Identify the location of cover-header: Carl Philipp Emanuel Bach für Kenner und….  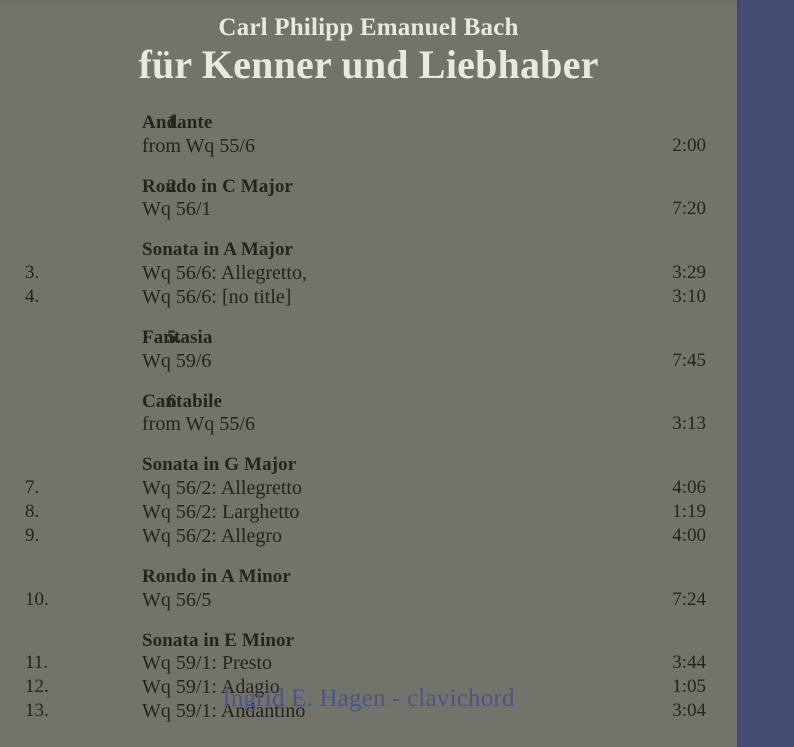
(368, 51).